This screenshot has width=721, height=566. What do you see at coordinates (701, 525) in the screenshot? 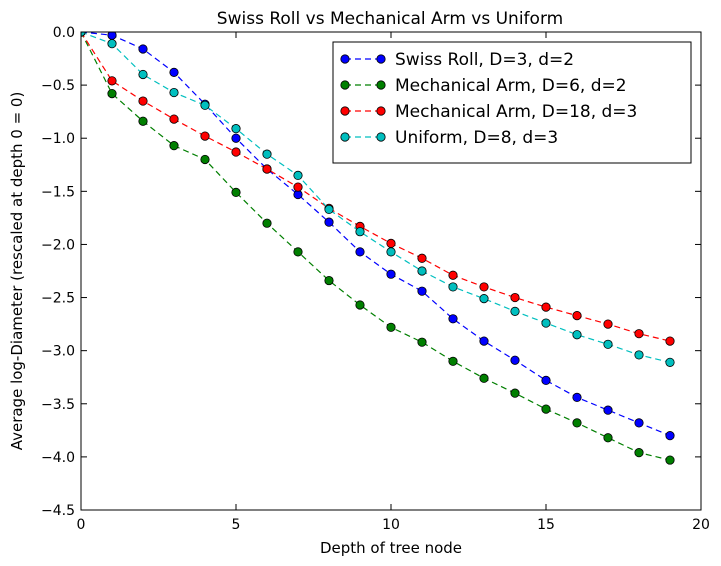
I see `x-tick-label: 20` at bounding box center [701, 525].